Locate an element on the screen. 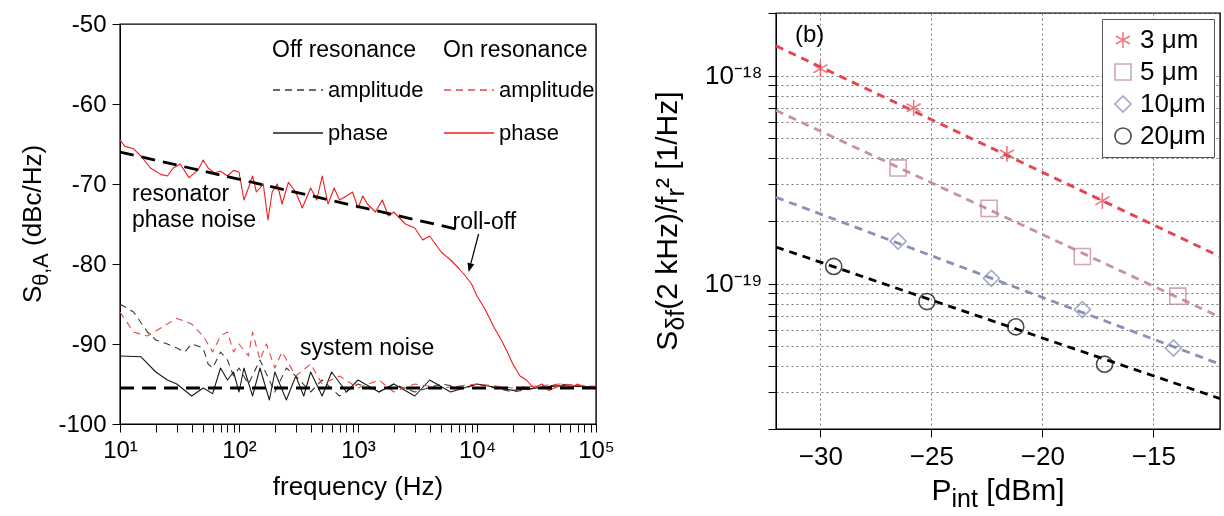 This screenshot has width=1224, height=516. legend-label: 3 μm is located at coordinates (1169, 39).